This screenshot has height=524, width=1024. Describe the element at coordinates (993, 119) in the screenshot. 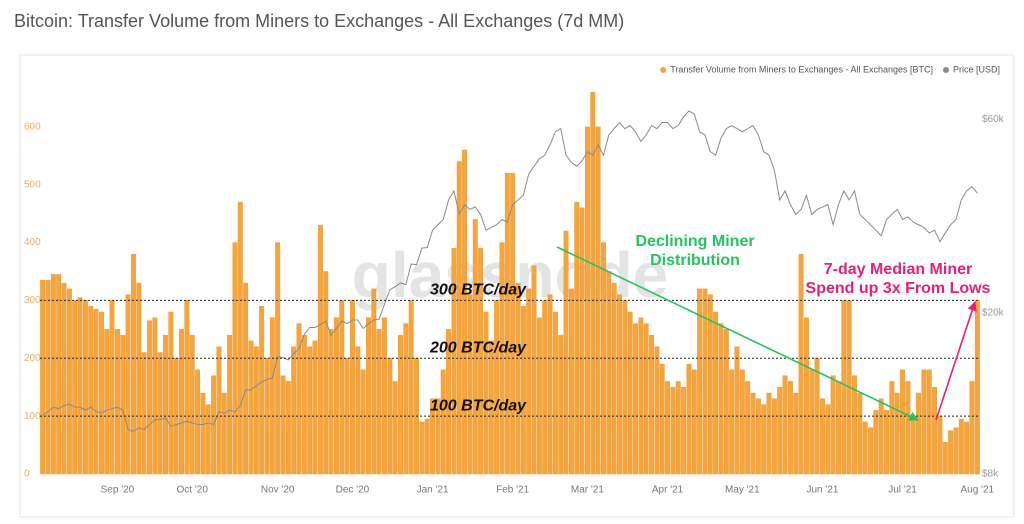

I see `y2-tick-label: $60k` at that location.